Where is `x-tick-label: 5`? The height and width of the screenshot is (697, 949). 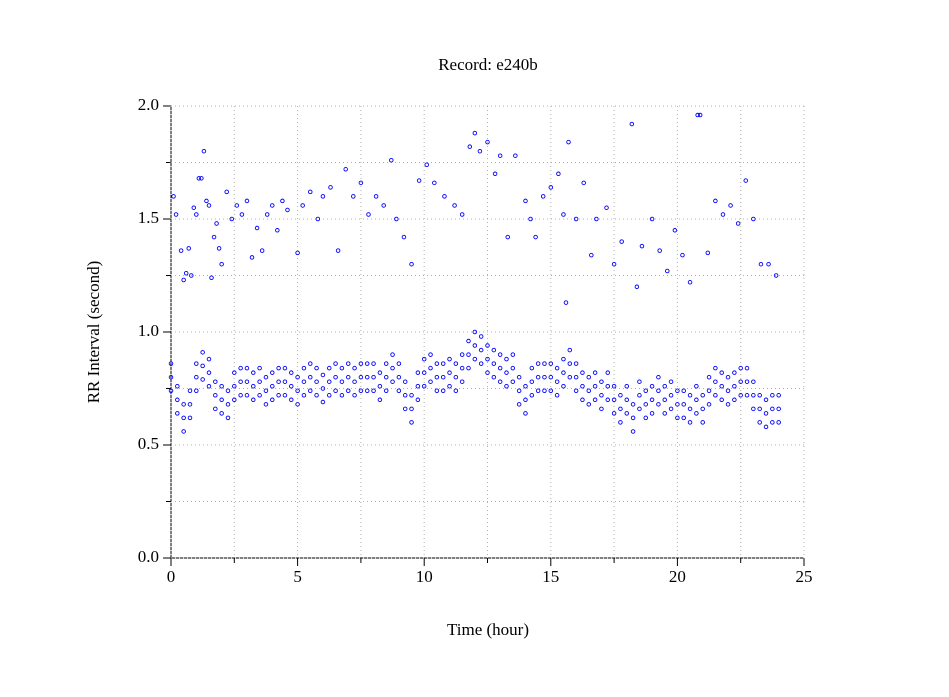 x-tick-label: 5 is located at coordinates (297, 576).